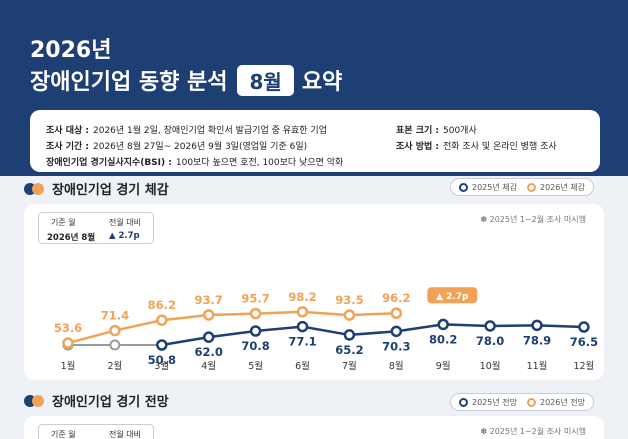 Image resolution: width=628 pixels, height=439 pixels. I want to click on series-2025-label: 62.0, so click(209, 352).